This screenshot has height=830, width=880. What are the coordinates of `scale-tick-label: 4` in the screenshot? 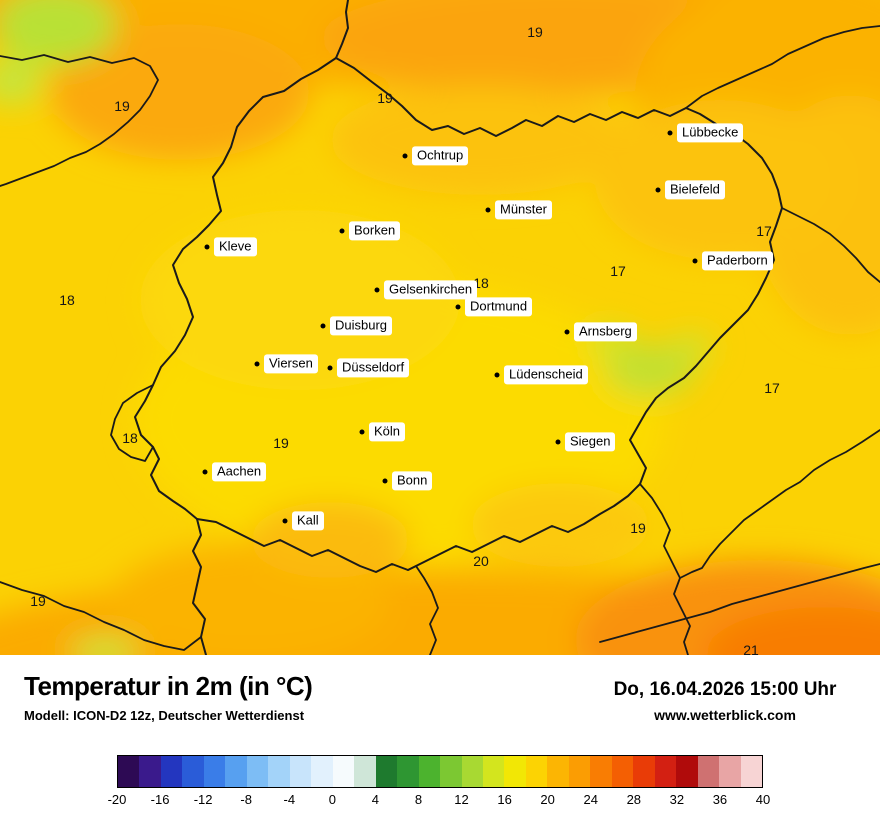 It's located at (375, 799).